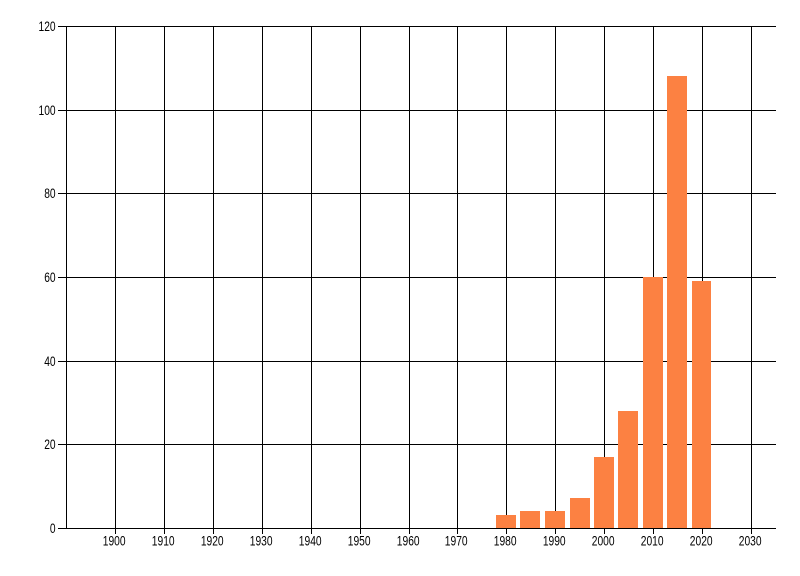 This screenshot has width=800, height=576. Describe the element at coordinates (212, 541) in the screenshot. I see `svg-text: 1920` at that location.